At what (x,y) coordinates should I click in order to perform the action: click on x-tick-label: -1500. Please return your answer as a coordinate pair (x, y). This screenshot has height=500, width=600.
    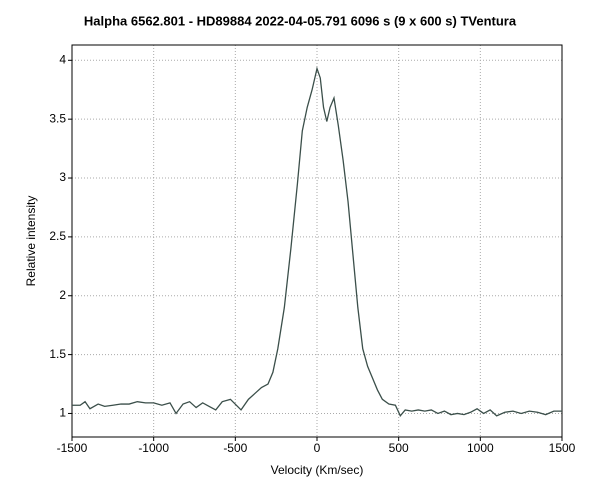
    Looking at the image, I should click on (72, 448).